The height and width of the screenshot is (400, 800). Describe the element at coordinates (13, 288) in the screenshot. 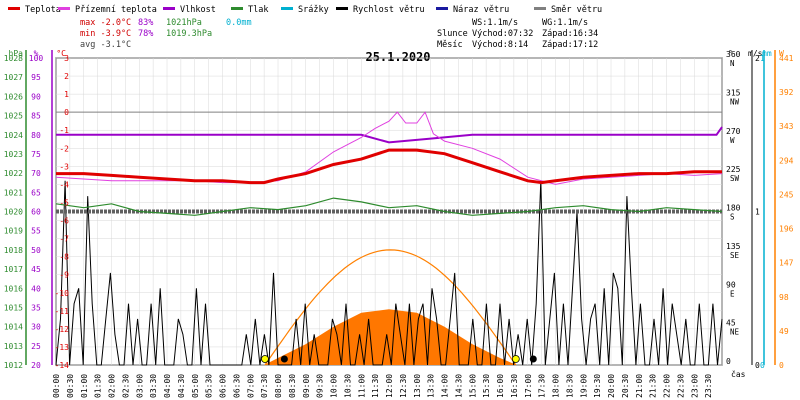

I see `pressure_hpa-tick: 1016` at that location.